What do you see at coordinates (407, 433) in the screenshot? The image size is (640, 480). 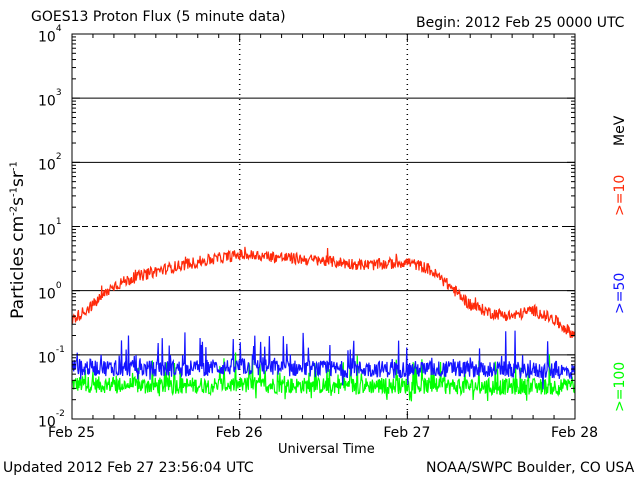 I see `x-tick-label: Feb 27` at bounding box center [407, 433].